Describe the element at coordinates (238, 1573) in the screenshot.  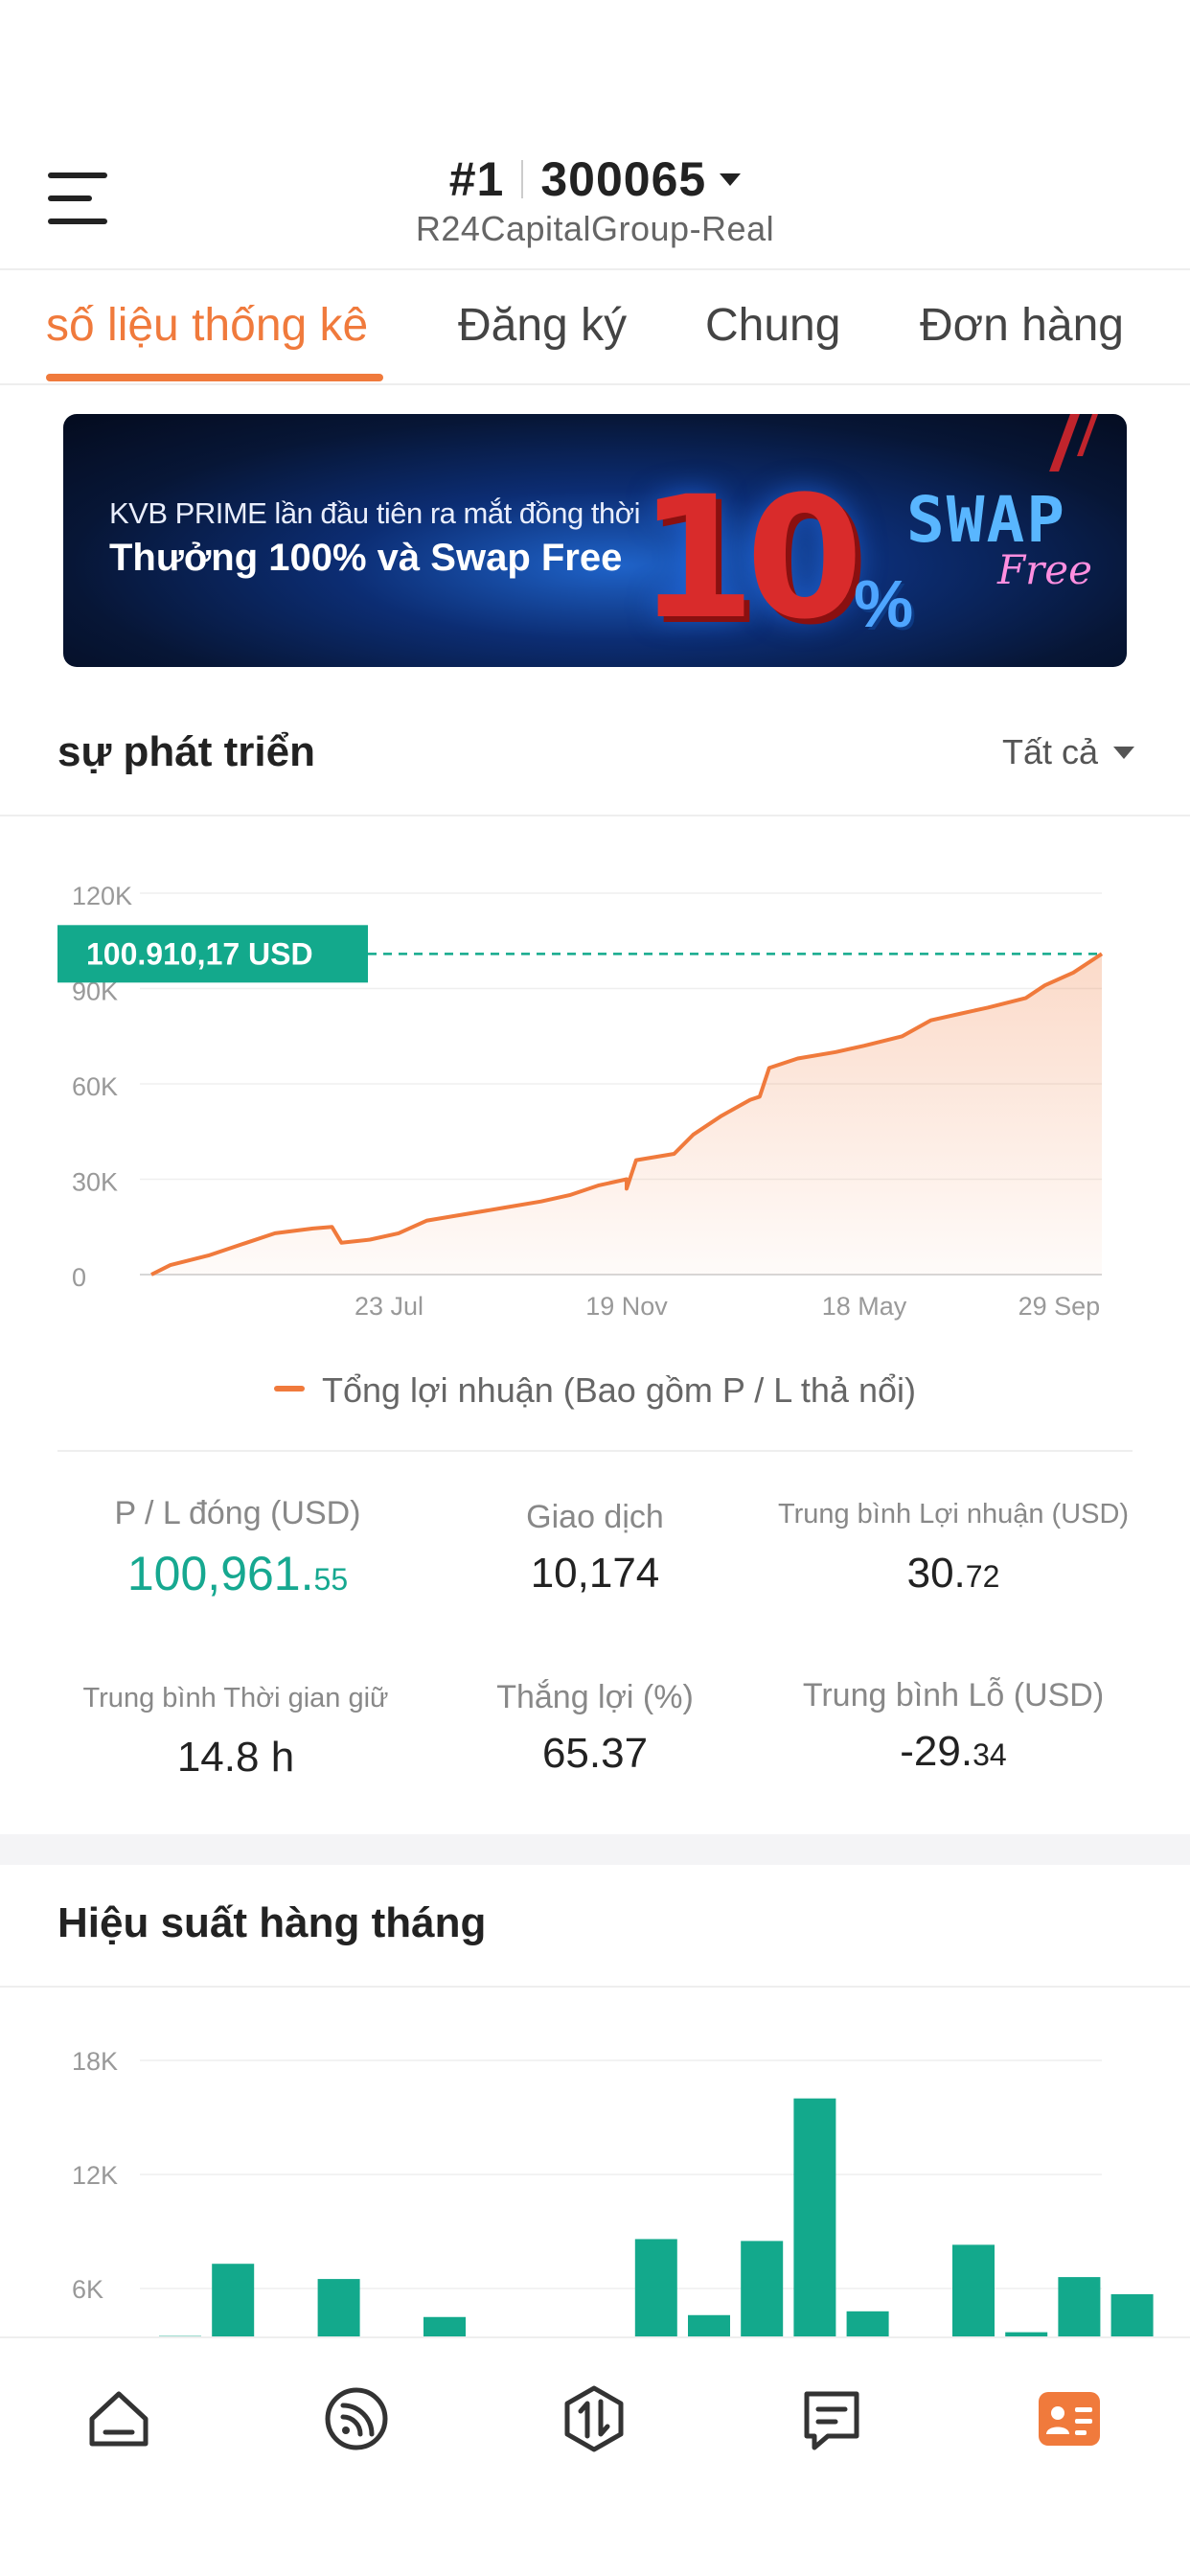
I see `stat-value: 100,961.55` at that location.